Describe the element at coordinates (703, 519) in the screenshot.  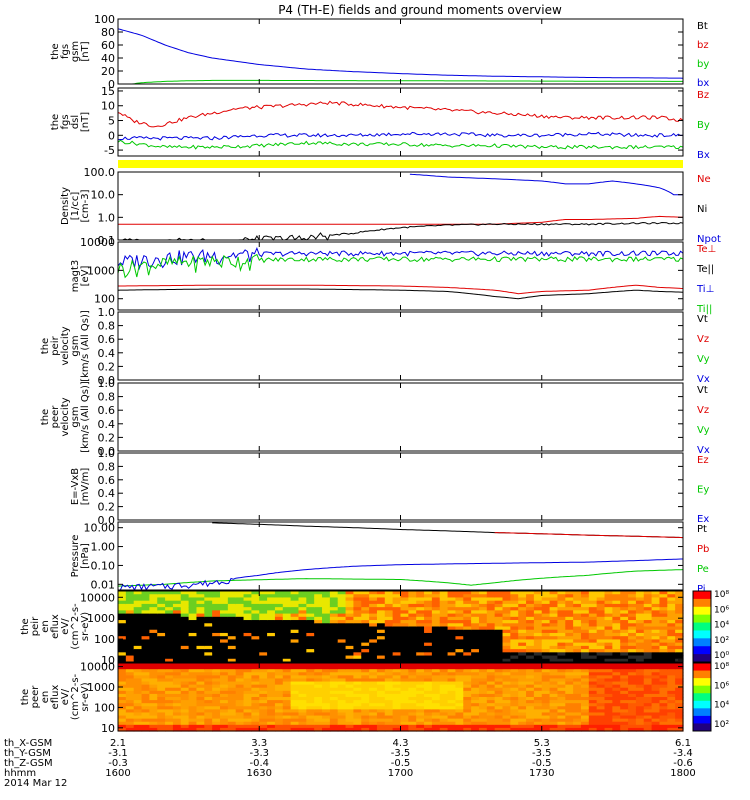
I see `legend-Ex: Ex` at that location.